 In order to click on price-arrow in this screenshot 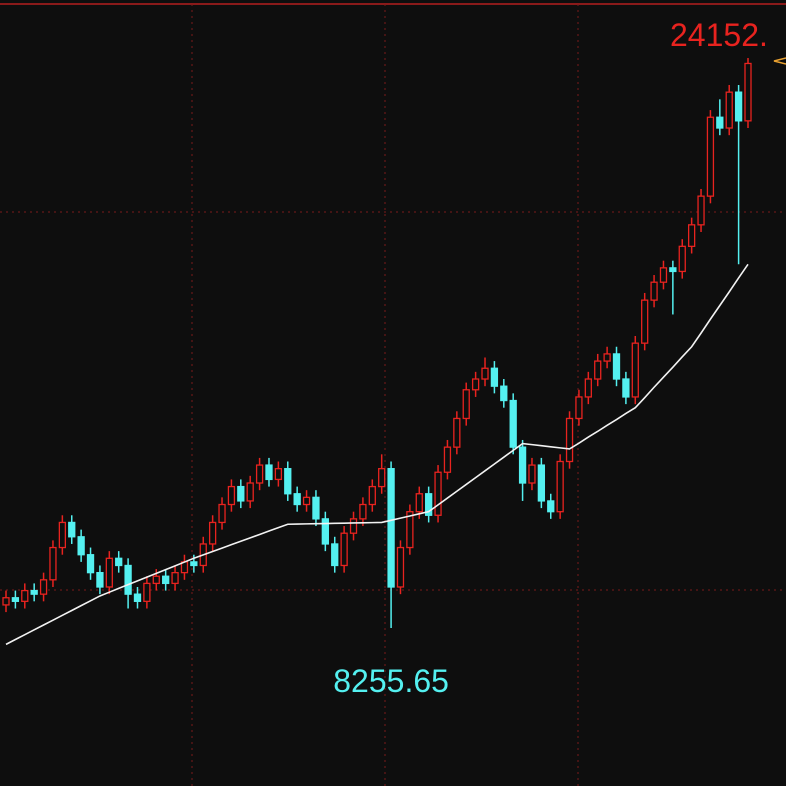, I will do `click(779, 61)`.